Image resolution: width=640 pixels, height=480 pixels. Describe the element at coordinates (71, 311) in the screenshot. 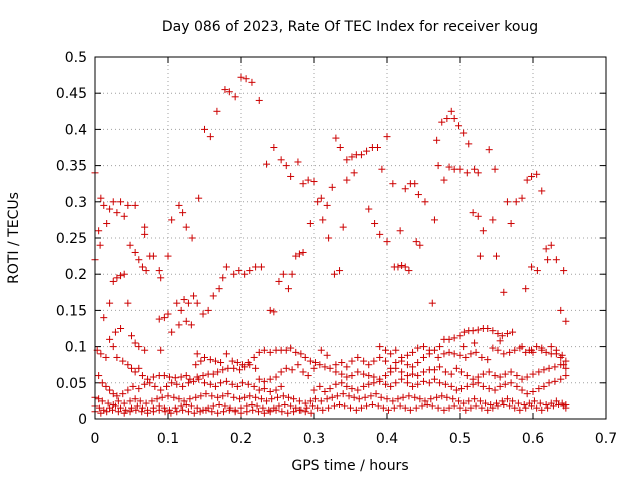

I see `y-tick-label: 0.15` at that location.